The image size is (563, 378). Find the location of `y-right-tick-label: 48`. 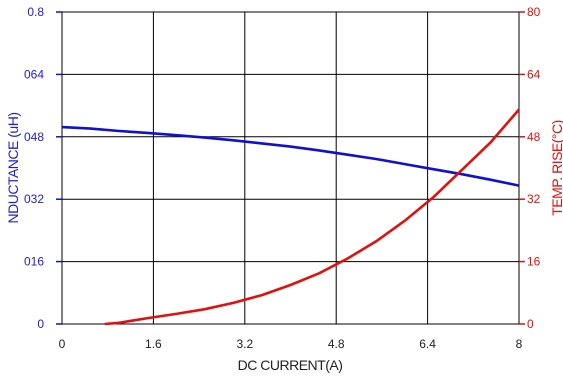

y-right-tick-label: 48 is located at coordinates (534, 137).